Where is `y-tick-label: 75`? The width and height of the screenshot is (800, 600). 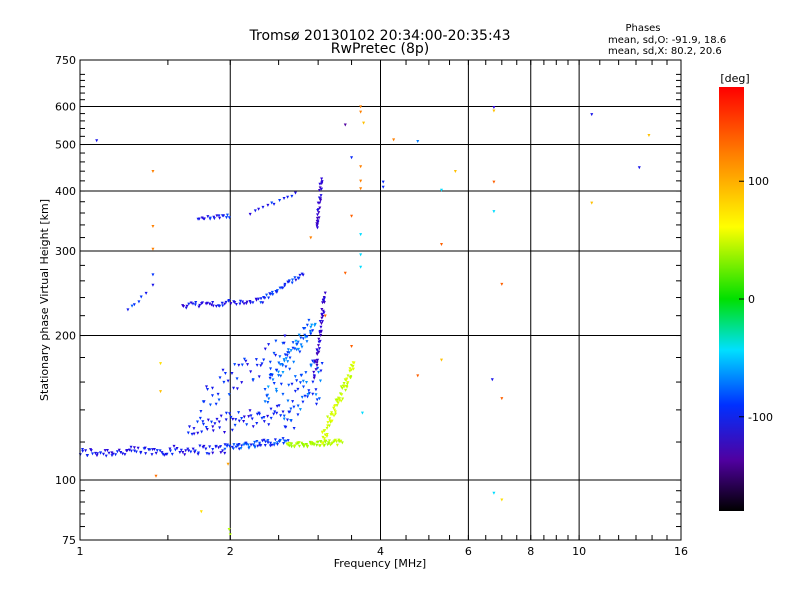 y-tick-label: 75 is located at coordinates (69, 540).